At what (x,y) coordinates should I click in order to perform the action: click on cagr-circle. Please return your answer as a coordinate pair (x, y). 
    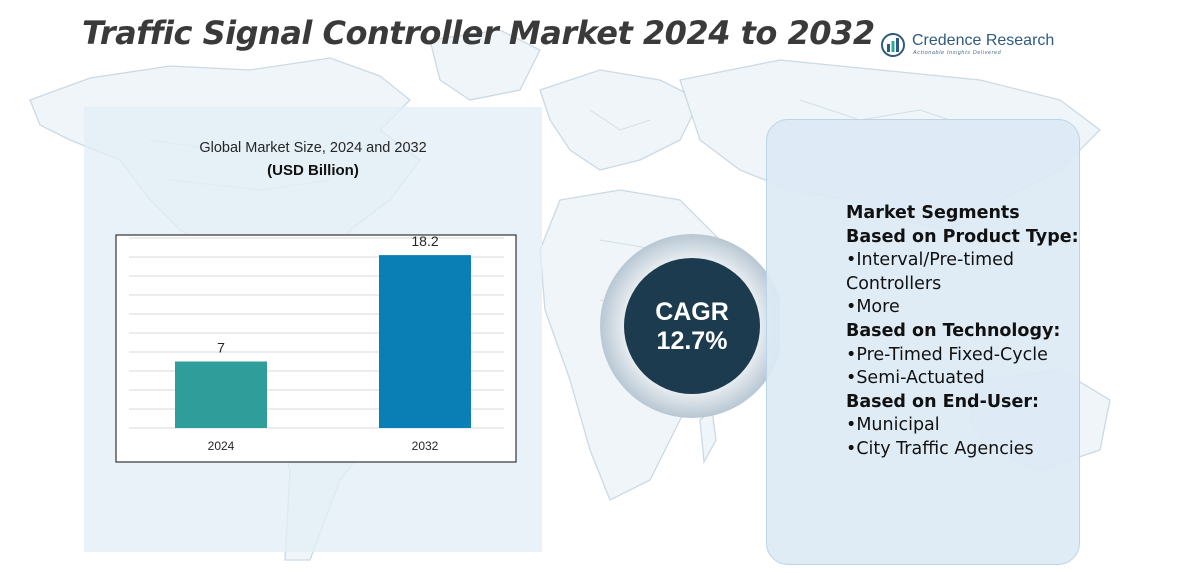
    Looking at the image, I should click on (692, 326).